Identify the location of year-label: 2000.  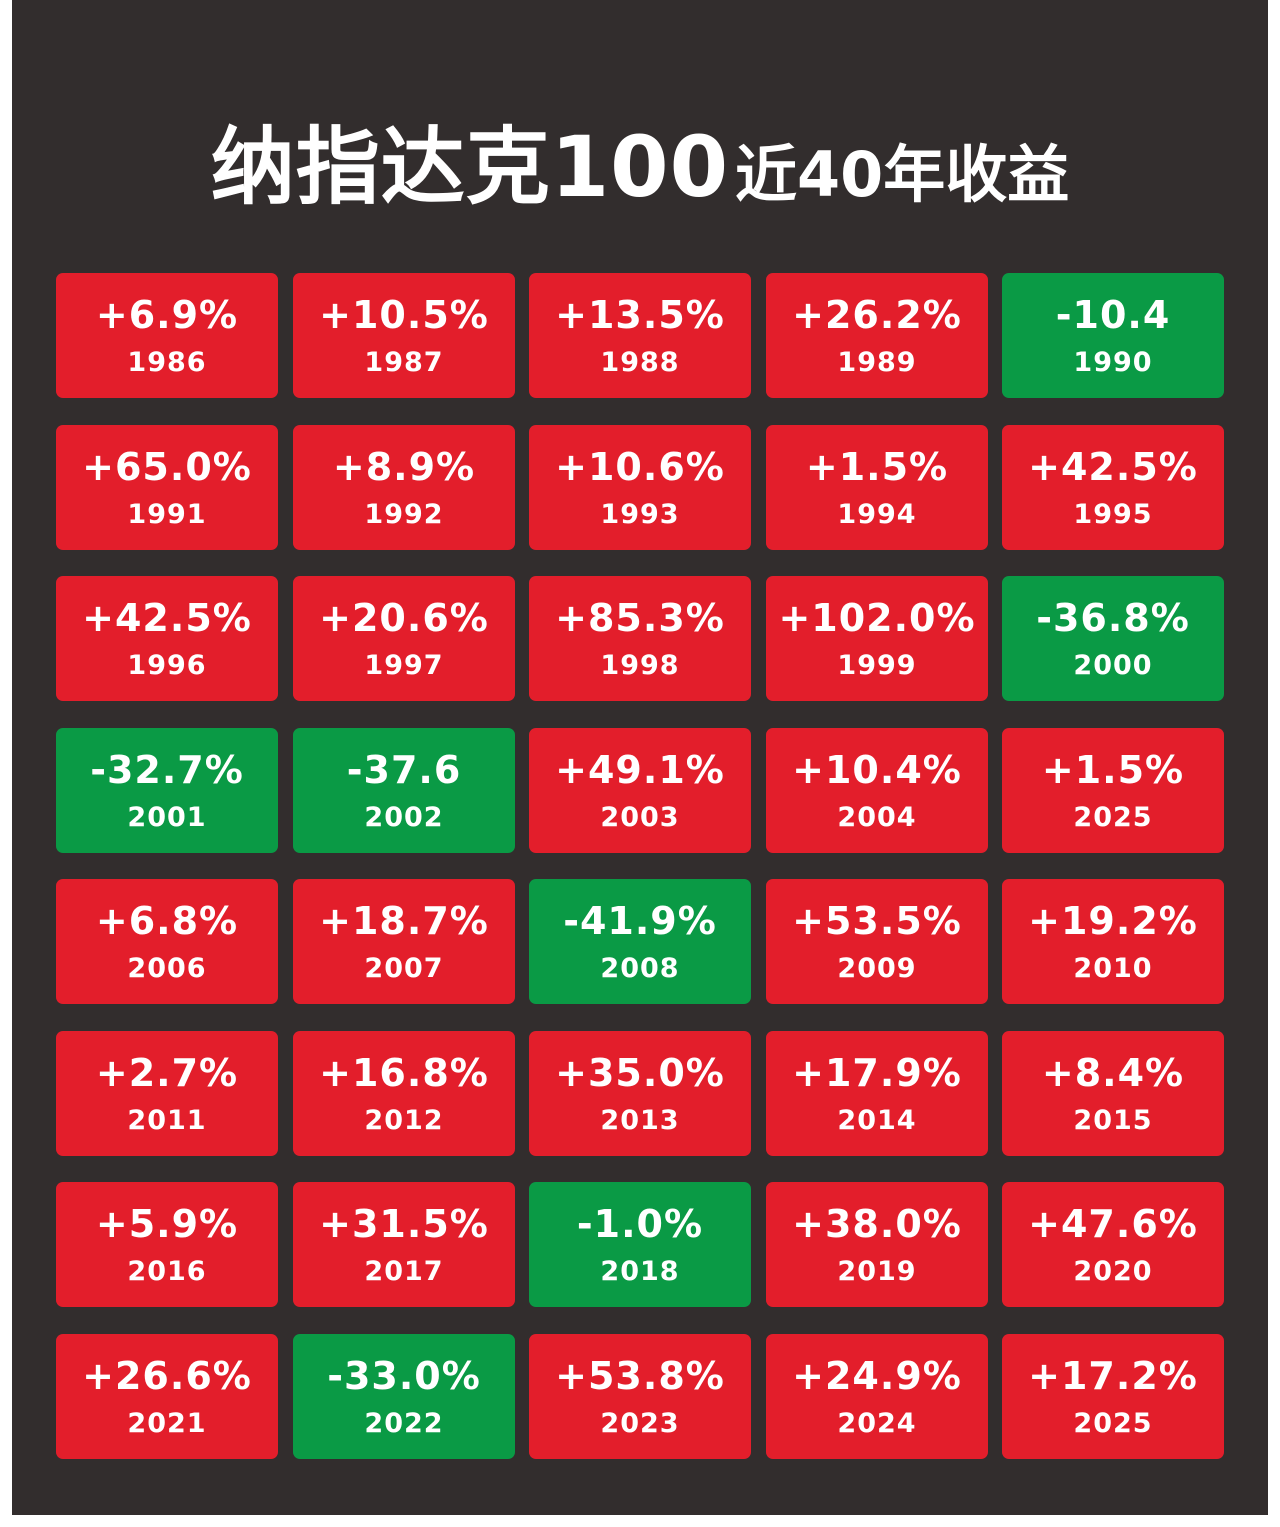
(1113, 665).